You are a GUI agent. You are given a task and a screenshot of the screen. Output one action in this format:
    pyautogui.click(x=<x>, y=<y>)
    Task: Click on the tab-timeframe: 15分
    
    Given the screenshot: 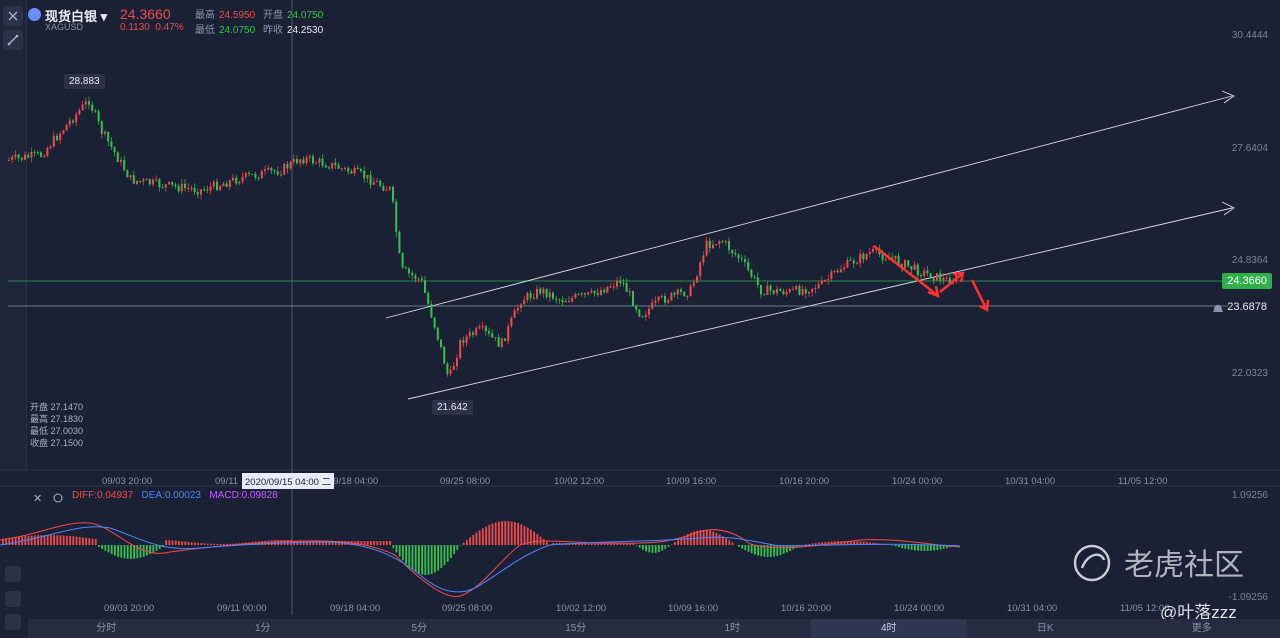 What is the action you would take?
    pyautogui.click(x=576, y=628)
    